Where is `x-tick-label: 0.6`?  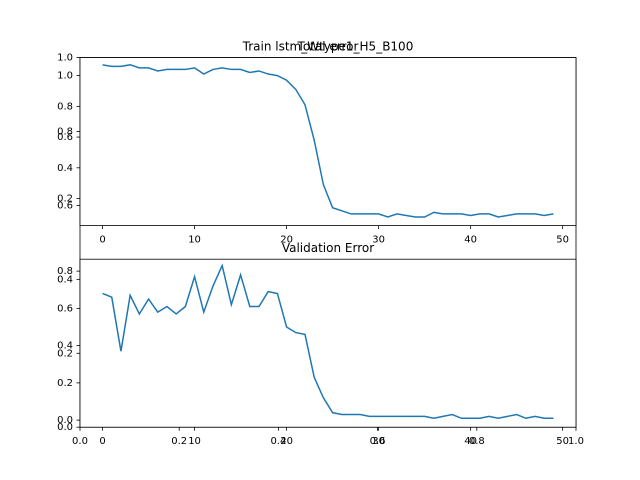
x-tick-label: 0.6 is located at coordinates (378, 441).